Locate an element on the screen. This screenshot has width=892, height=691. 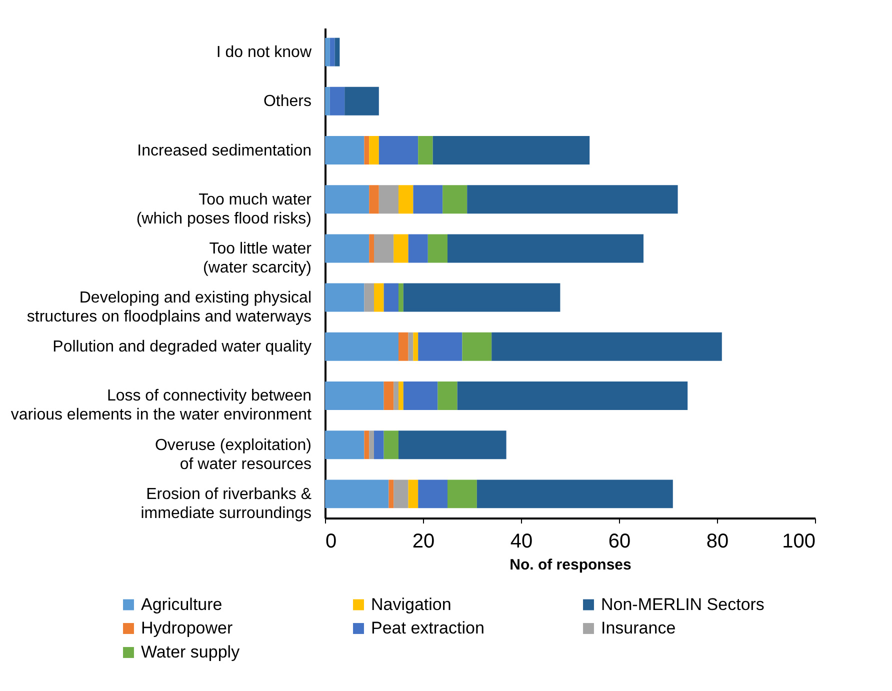
y-tick-label: Erosion of riverbanks & immediate surroundings is located at coordinates (226, 504).